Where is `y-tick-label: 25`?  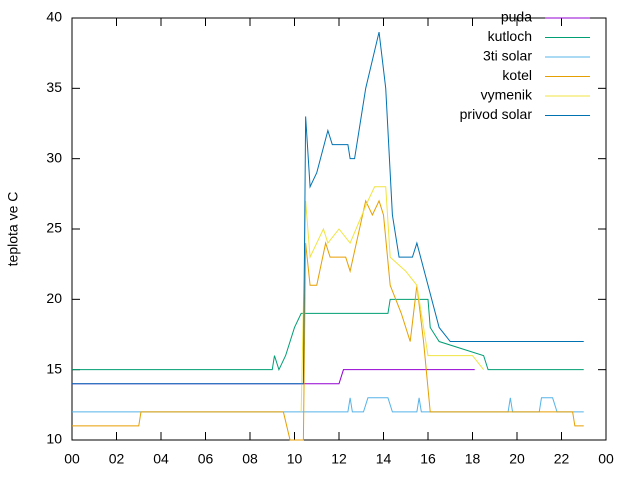
y-tick-label: 25 is located at coordinates (54, 228).